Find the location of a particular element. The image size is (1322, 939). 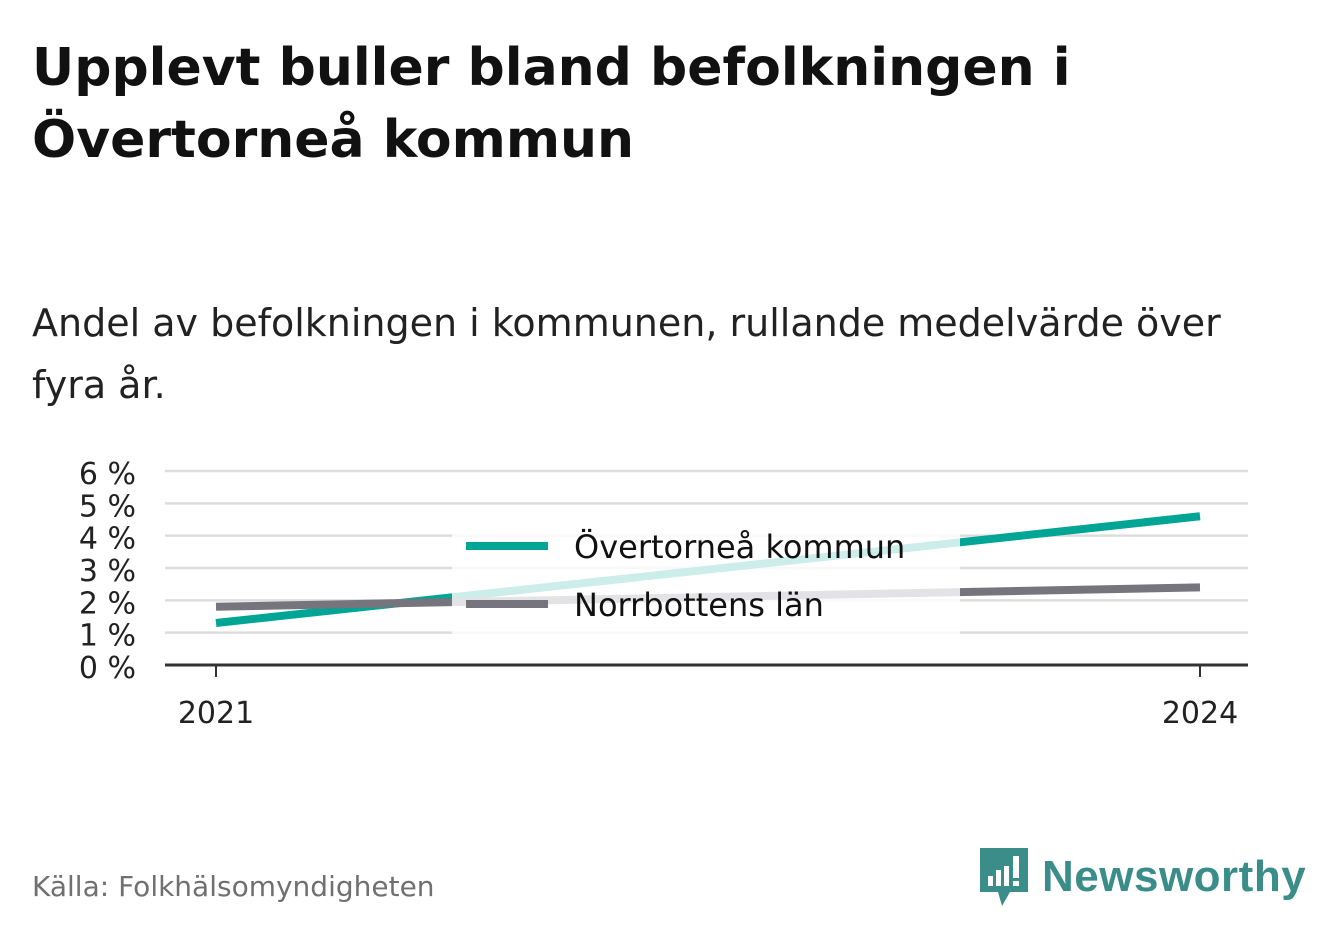

legend-background is located at coordinates (706, 577).